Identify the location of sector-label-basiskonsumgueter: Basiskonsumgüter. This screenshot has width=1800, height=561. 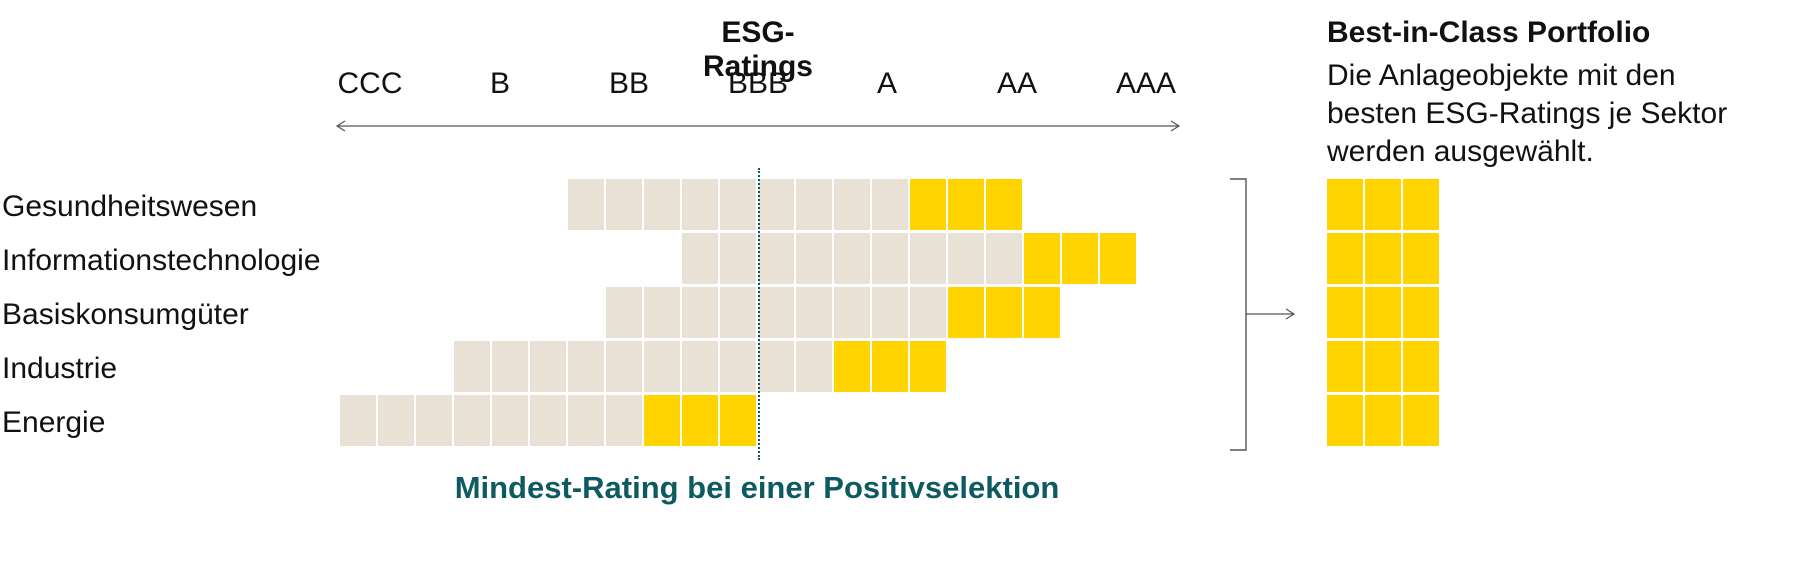
(125, 314).